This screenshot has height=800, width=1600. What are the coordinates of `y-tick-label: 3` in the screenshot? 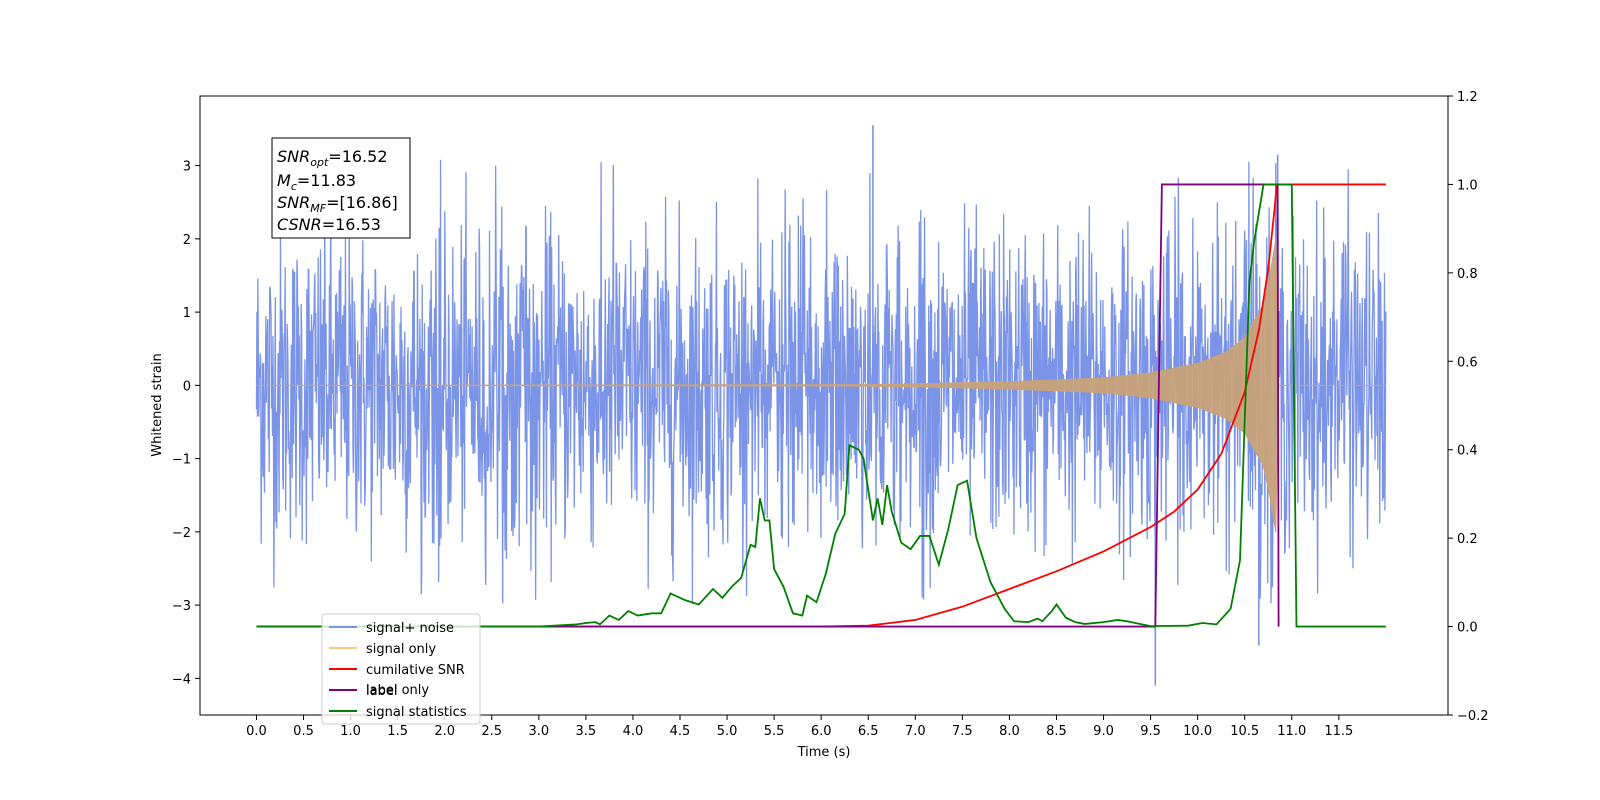 It's located at (187, 167).